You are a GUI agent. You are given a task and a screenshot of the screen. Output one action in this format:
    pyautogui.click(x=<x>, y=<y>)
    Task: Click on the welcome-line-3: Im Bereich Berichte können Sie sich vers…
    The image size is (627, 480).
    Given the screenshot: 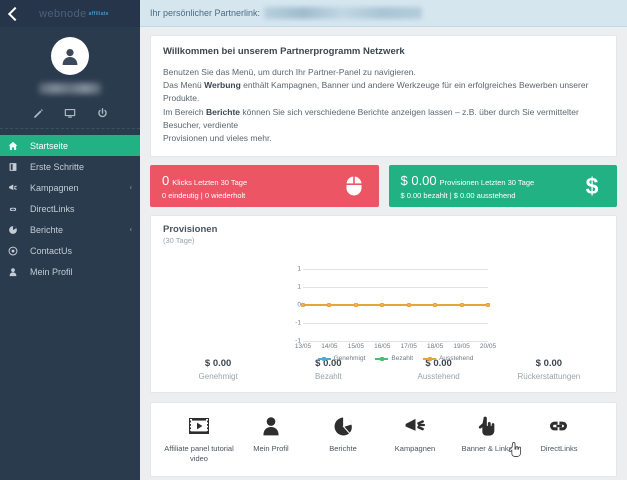 What is the action you would take?
    pyautogui.click(x=383, y=119)
    